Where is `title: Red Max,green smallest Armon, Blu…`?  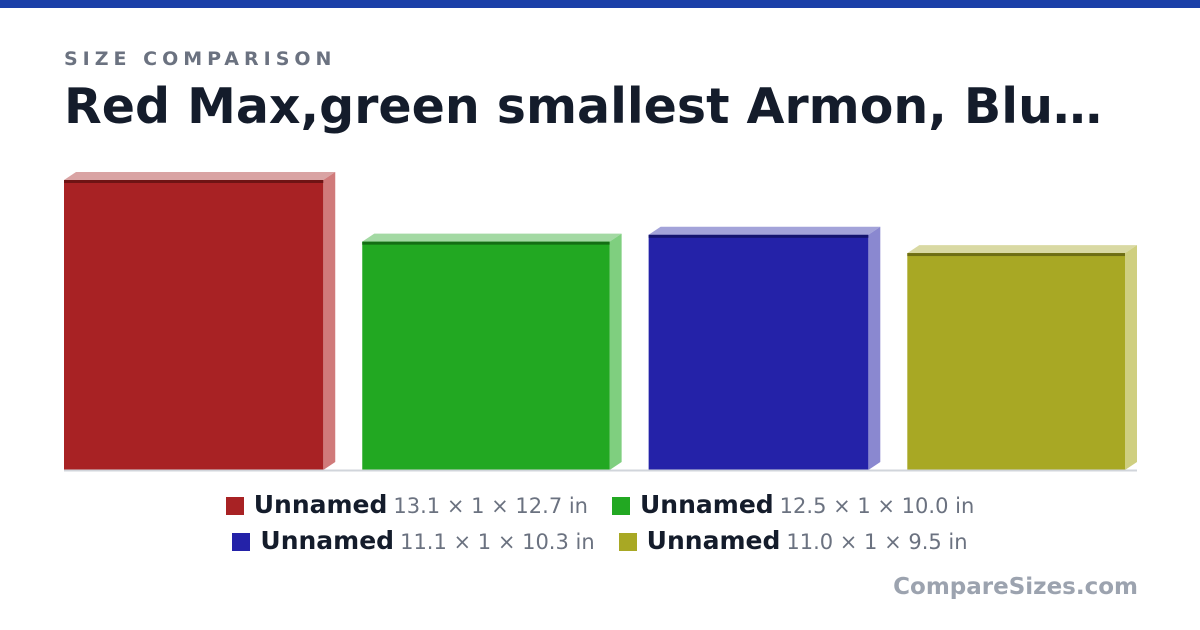
title: Red Max,green smallest Armon, Blu… is located at coordinates (583, 106).